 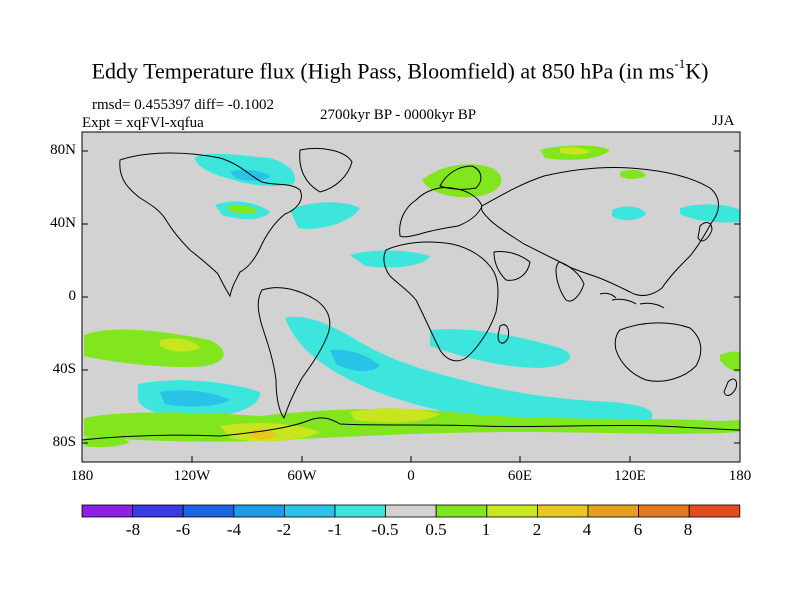 I want to click on coastline-japan, so click(x=705, y=232).